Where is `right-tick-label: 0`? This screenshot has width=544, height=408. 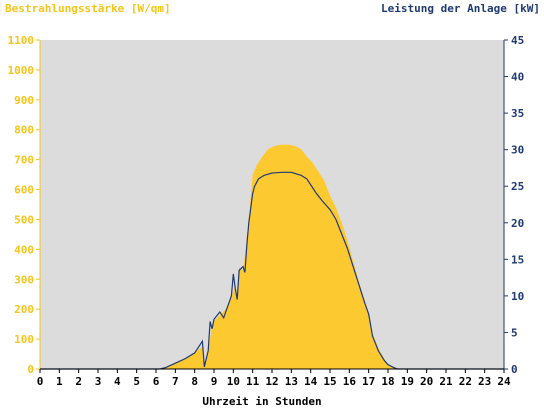
right-tick-label: 0 is located at coordinates (514, 369).